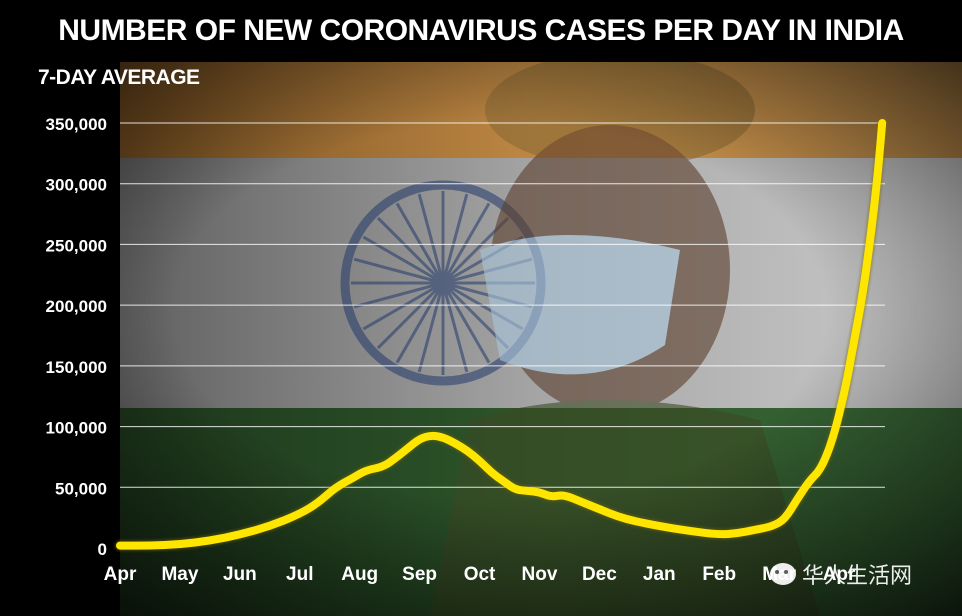 This screenshot has width=962, height=616. What do you see at coordinates (76, 185) in the screenshot?
I see `y-tick-label: 300,000` at bounding box center [76, 185].